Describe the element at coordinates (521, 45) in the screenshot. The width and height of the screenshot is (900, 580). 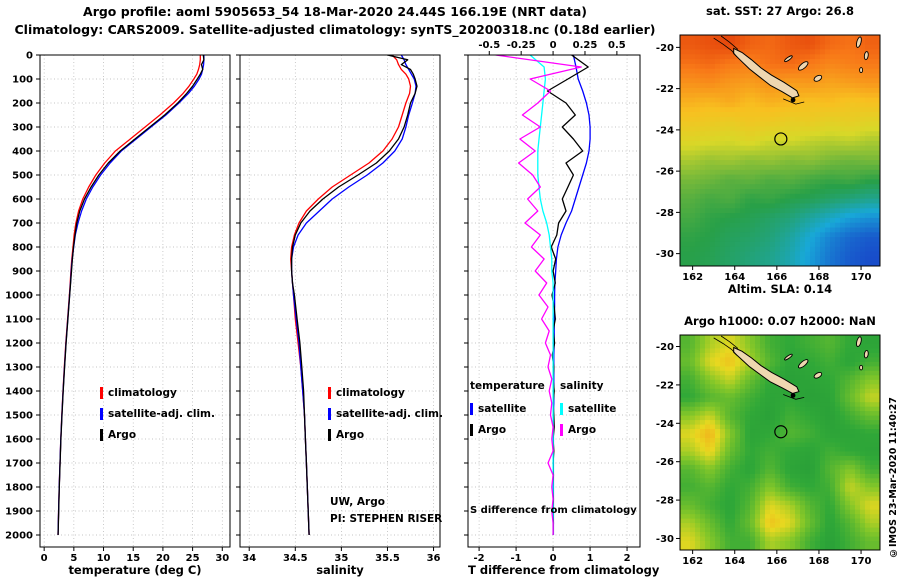
I see `svg-text: -0.25` at that location.